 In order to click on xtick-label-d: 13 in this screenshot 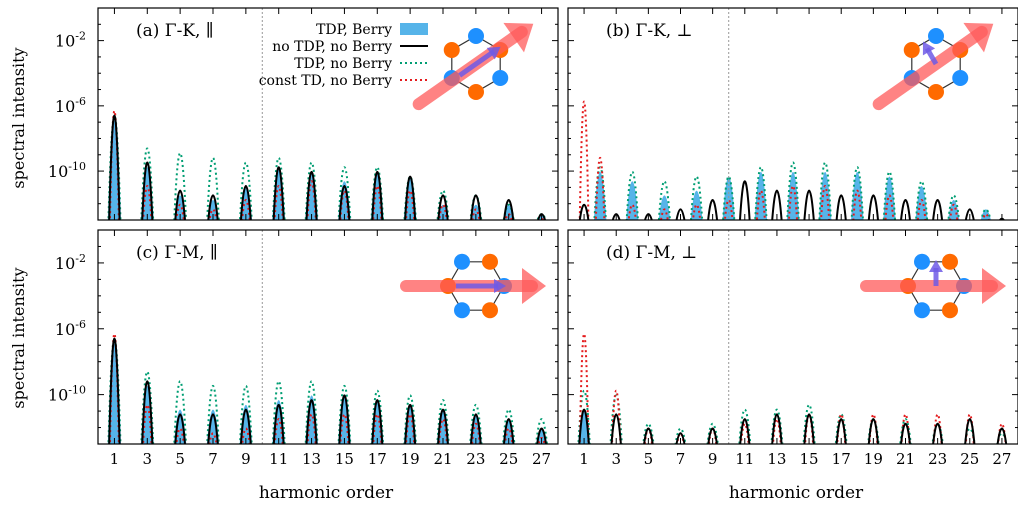, I will do `click(776, 459)`.